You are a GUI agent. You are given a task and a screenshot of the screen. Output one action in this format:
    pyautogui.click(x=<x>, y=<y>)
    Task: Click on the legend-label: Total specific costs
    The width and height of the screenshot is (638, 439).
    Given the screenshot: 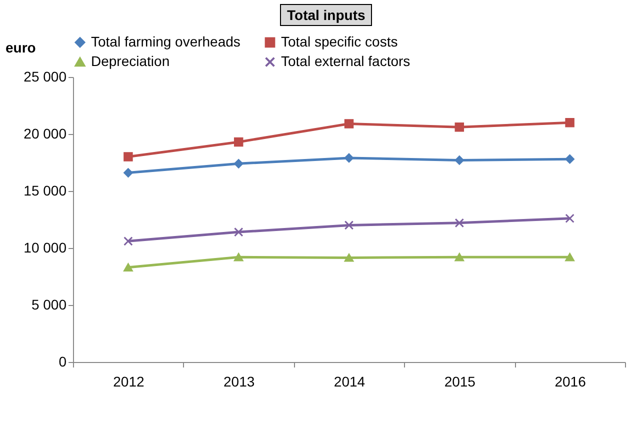 What is the action you would take?
    pyautogui.click(x=339, y=41)
    